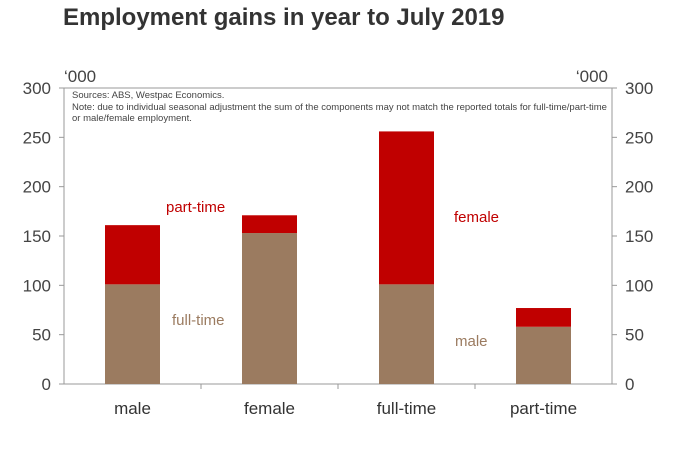 Image resolution: width=674 pixels, height=467 pixels. What do you see at coordinates (639, 137) in the screenshot?
I see `y-tick-label-right: 250` at bounding box center [639, 137].